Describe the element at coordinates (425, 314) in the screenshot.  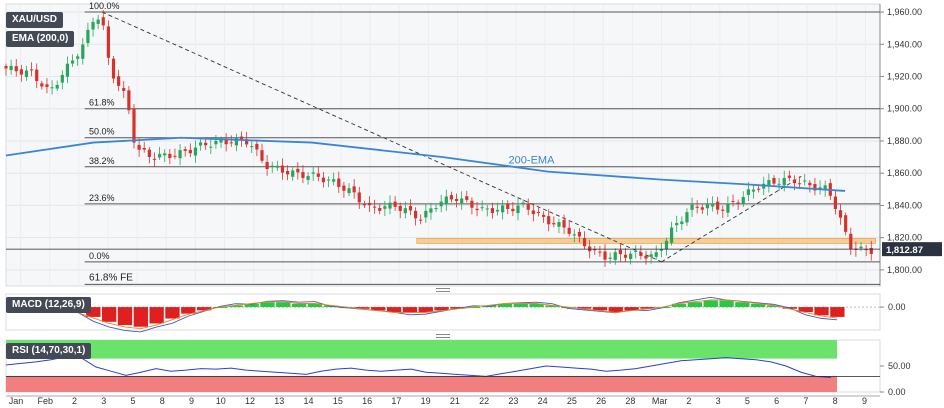
I see `macd-signal-line` at that location.